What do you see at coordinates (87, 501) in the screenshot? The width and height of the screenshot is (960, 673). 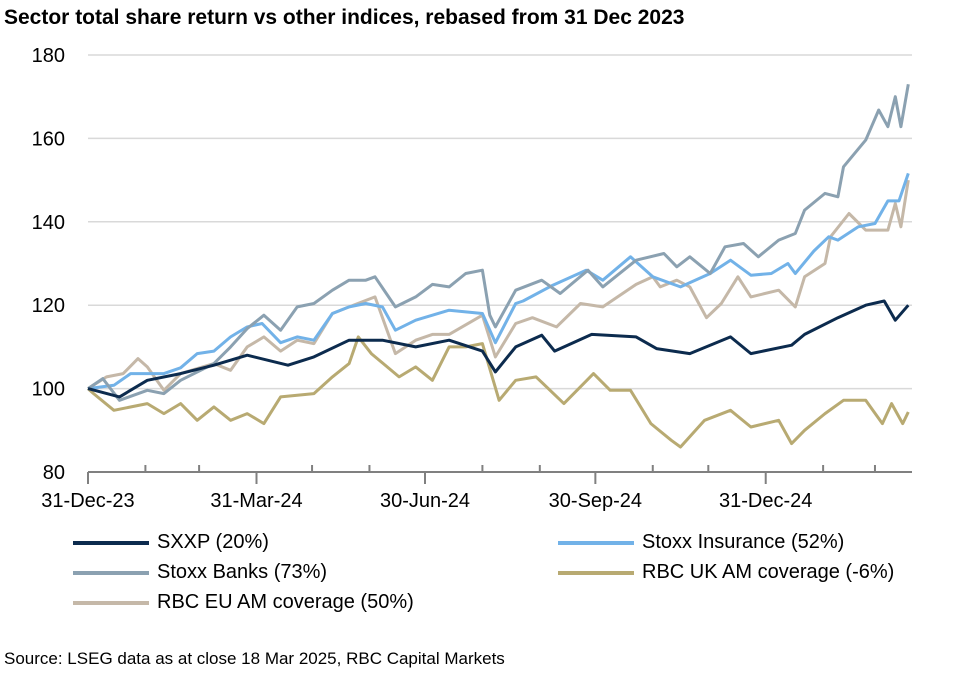 I see `x-tick-label: 31-Dec-23` at bounding box center [87, 501].